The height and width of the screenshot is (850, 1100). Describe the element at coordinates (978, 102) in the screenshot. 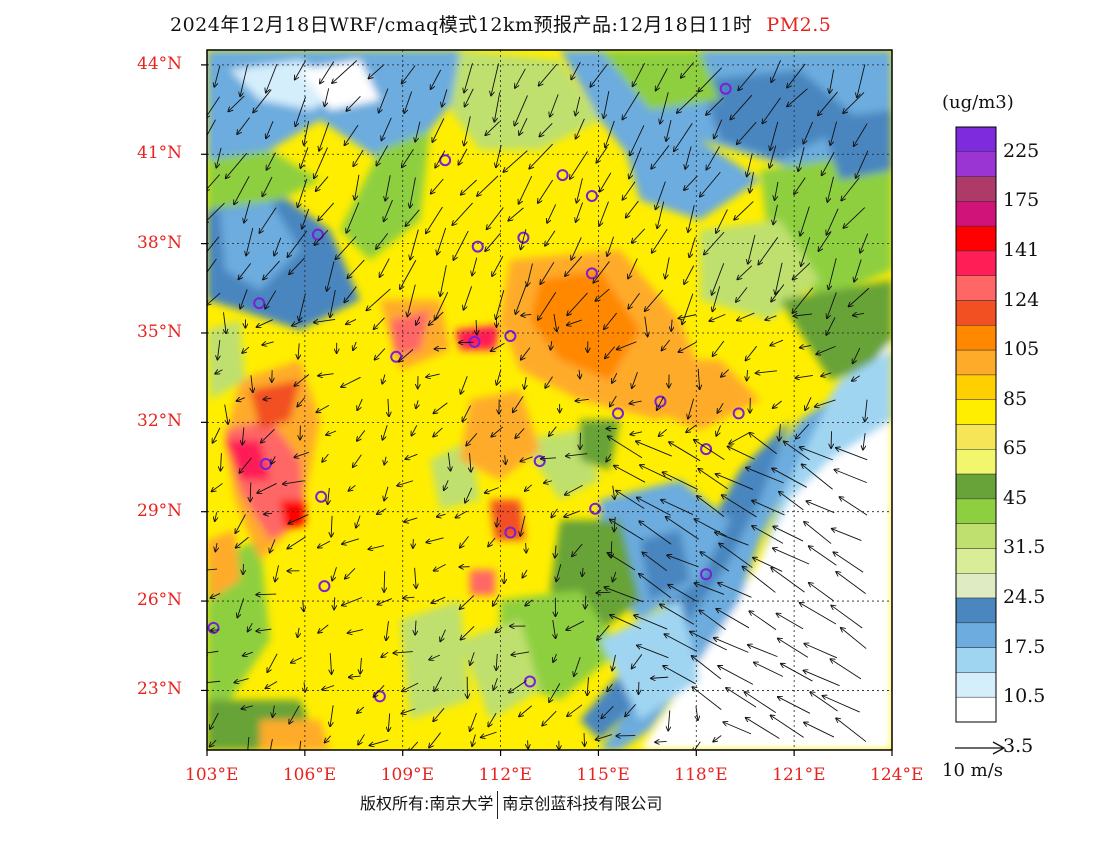

I see `colorbar-unit: (ug/m3)` at that location.